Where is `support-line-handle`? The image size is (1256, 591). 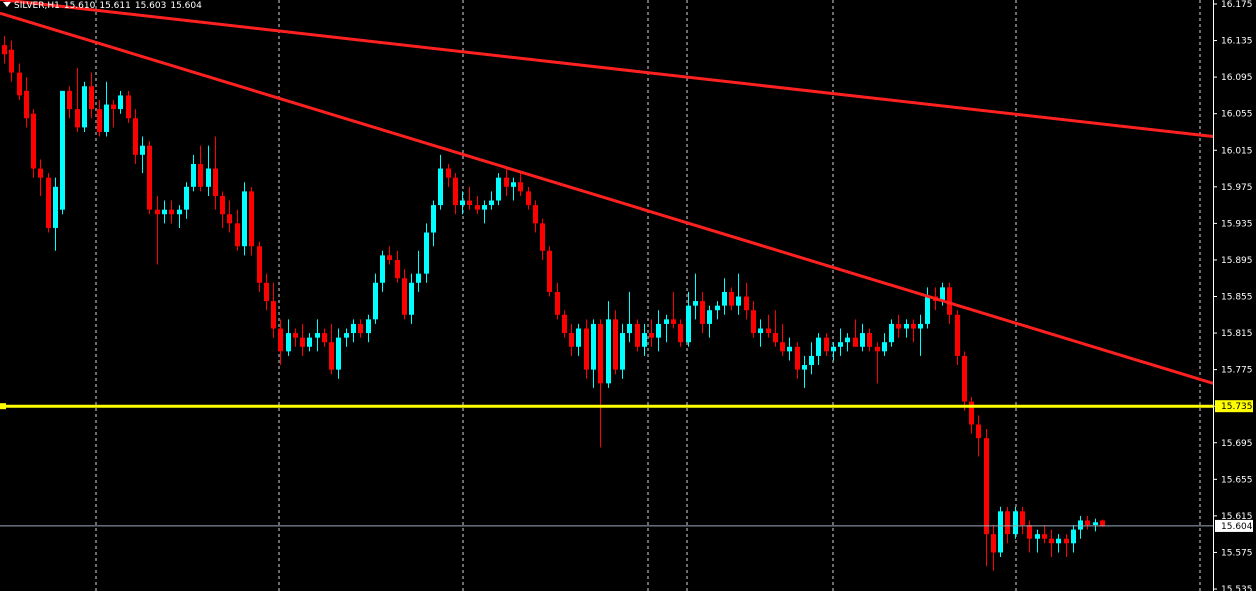 support-line-handle is located at coordinates (3, 406).